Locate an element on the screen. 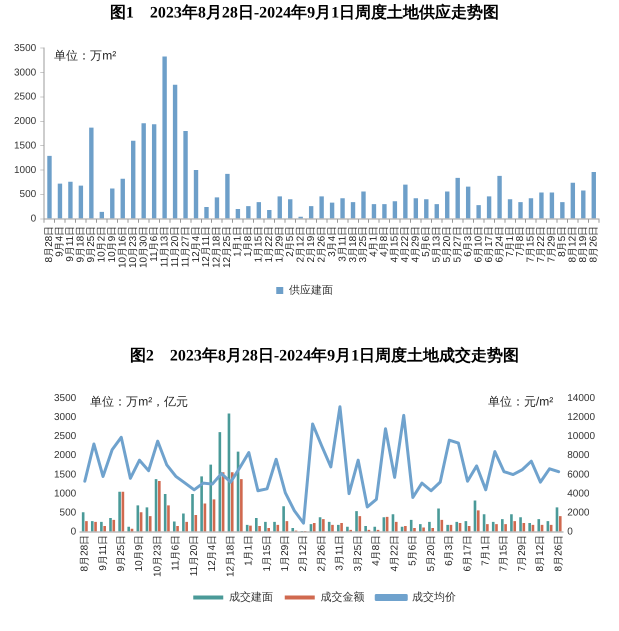 Image resolution: width=619 pixels, height=631 pixels. annotation: 单位：万m² is located at coordinates (85, 55).